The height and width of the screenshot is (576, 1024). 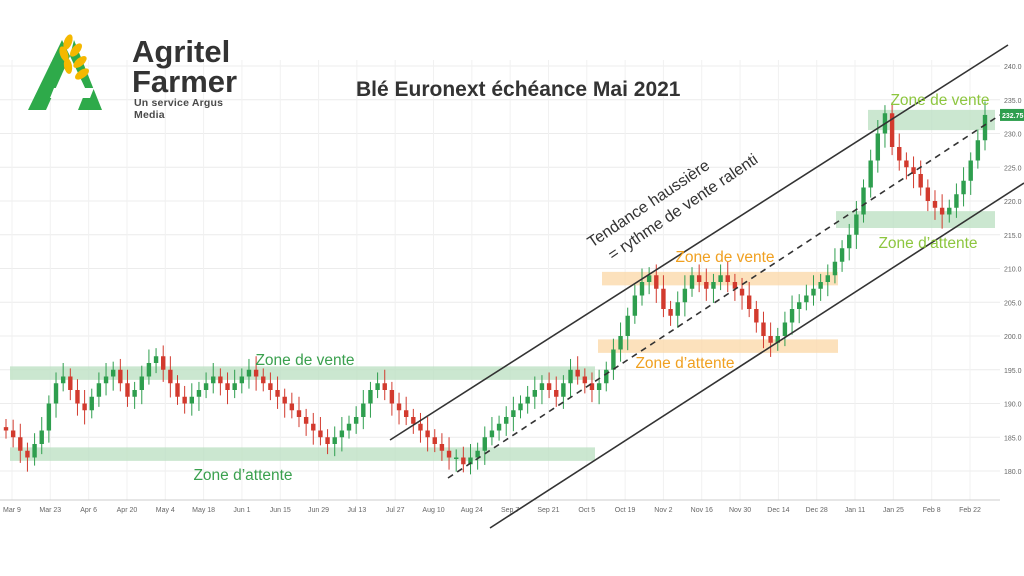 What do you see at coordinates (12, 510) in the screenshot?
I see `x-tick-label: Mar 9` at bounding box center [12, 510].